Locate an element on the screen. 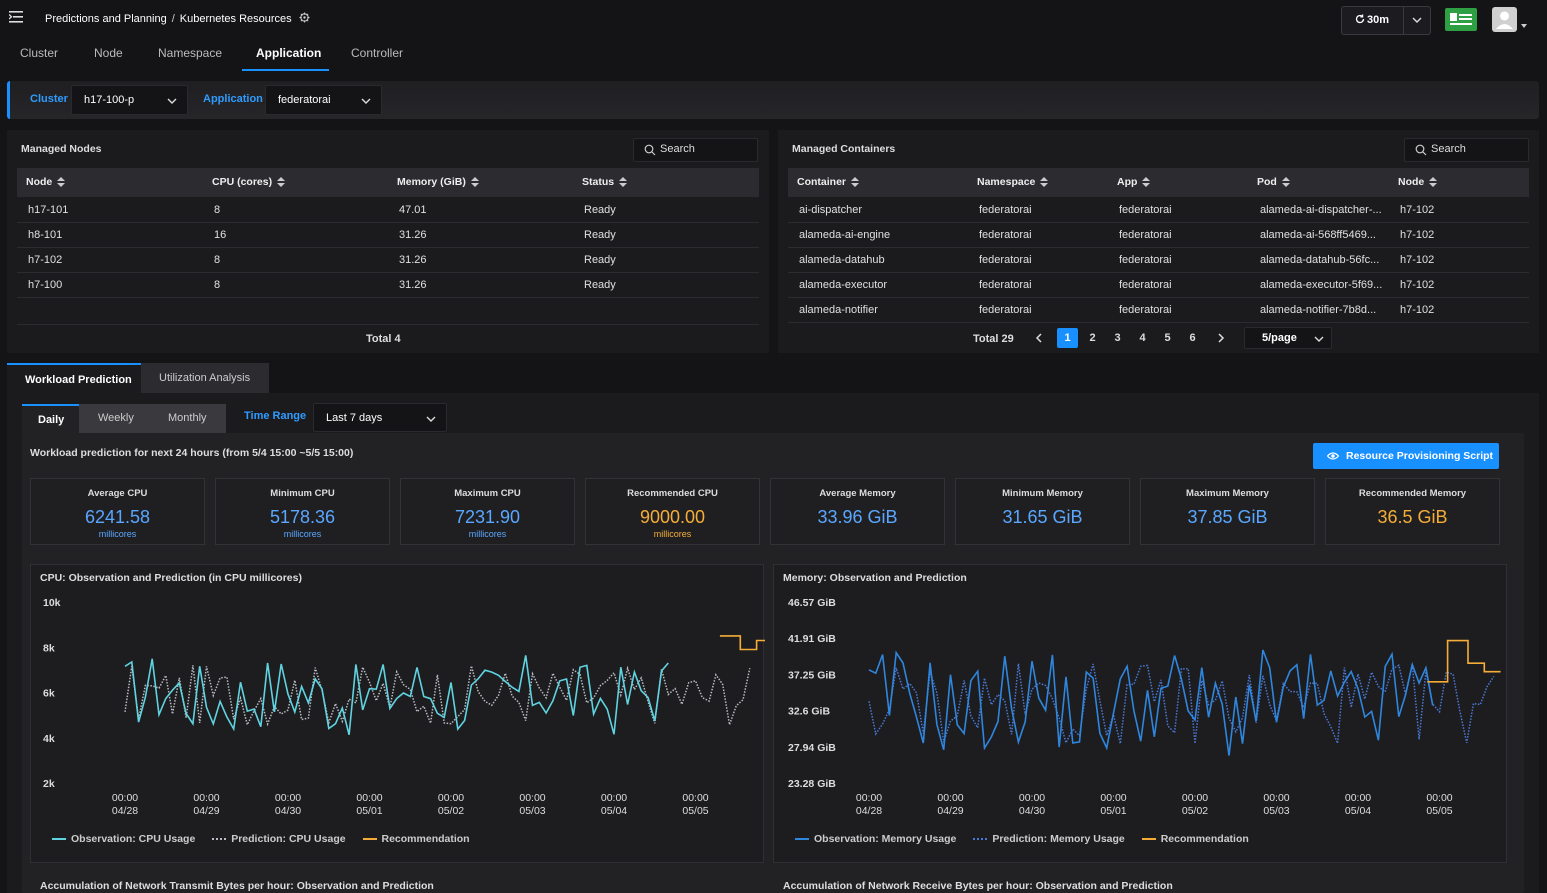 This screenshot has width=1547, height=893. period-tab-daily: Daily is located at coordinates (50, 418).